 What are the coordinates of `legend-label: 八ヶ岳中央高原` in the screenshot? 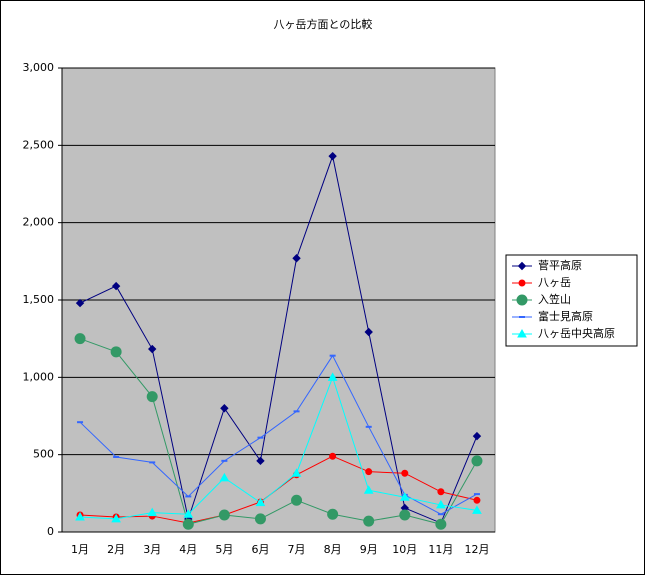 It's located at (576, 333).